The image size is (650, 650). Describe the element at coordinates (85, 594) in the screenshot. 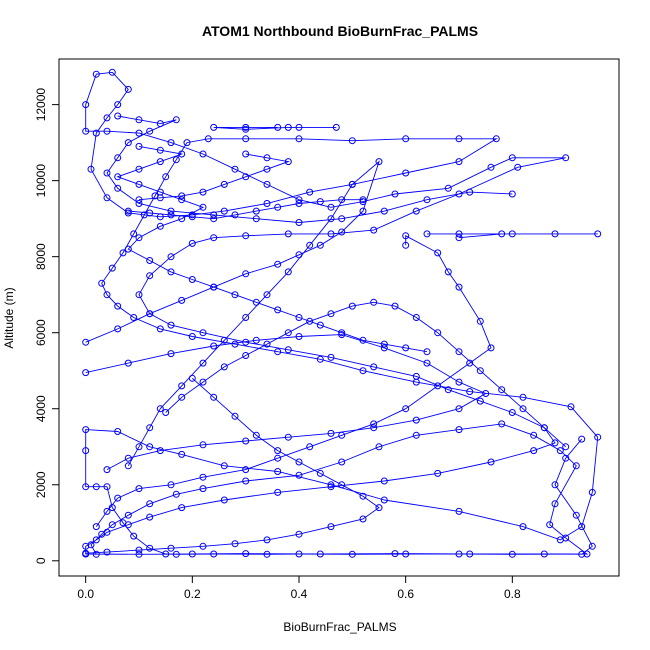

I see `x-tick-label: 0.0` at that location.